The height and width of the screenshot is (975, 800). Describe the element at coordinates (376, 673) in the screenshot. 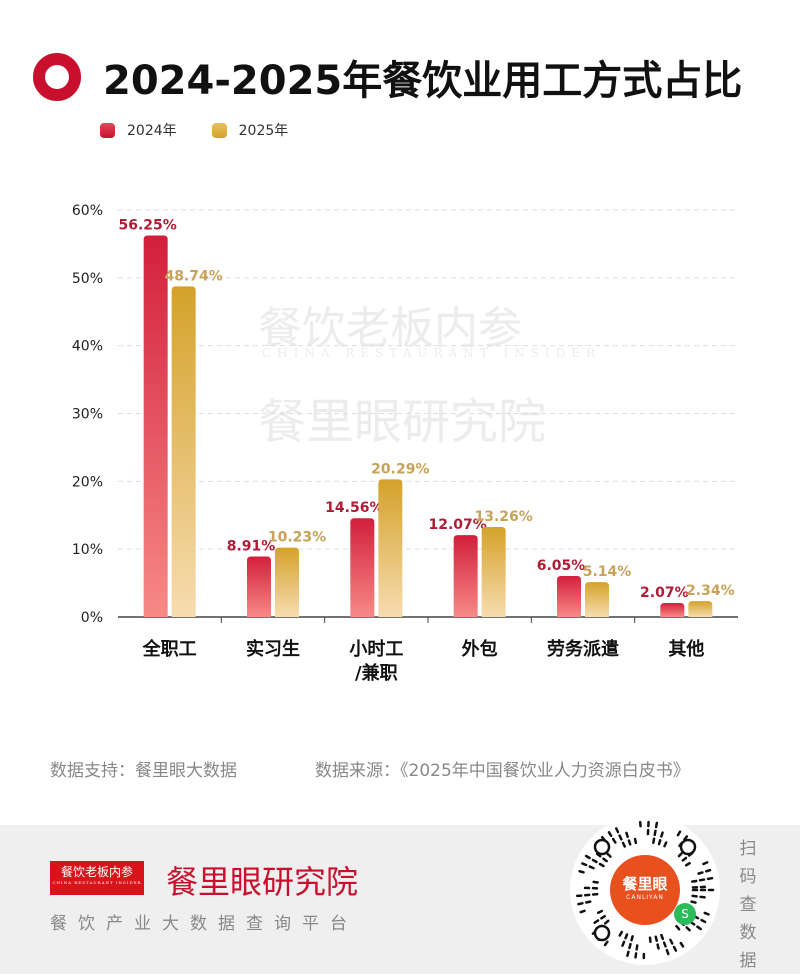

I see `x-tick-label: /兼职` at that location.